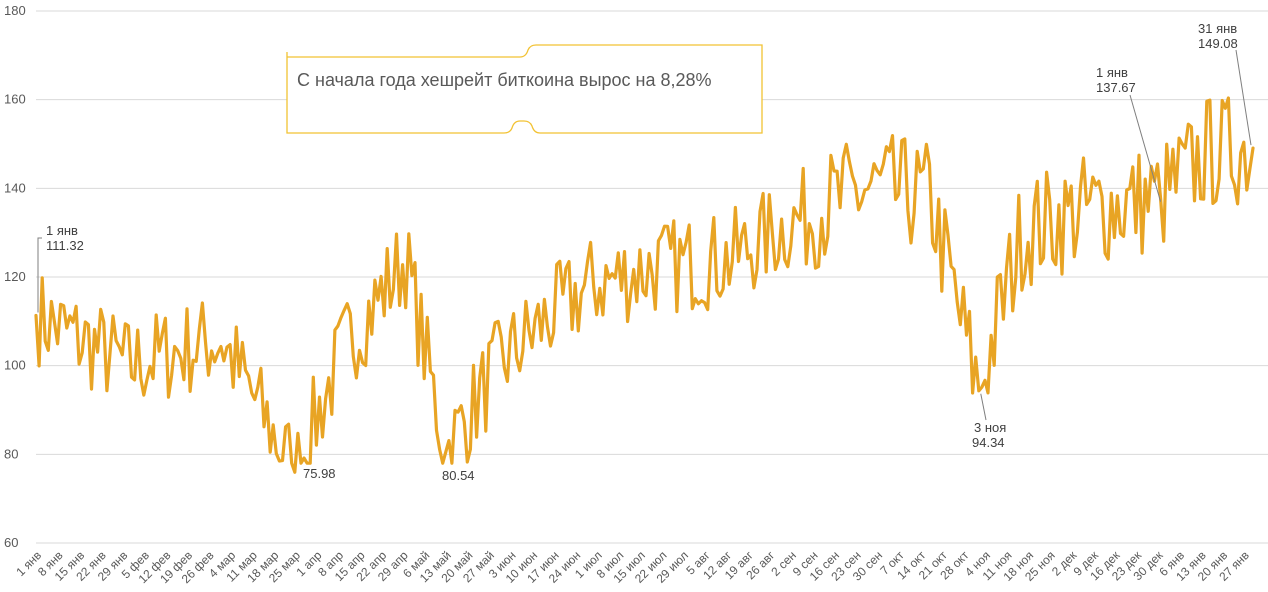 This screenshot has width=1268, height=592. I want to click on annotation: 75.98, so click(319, 473).